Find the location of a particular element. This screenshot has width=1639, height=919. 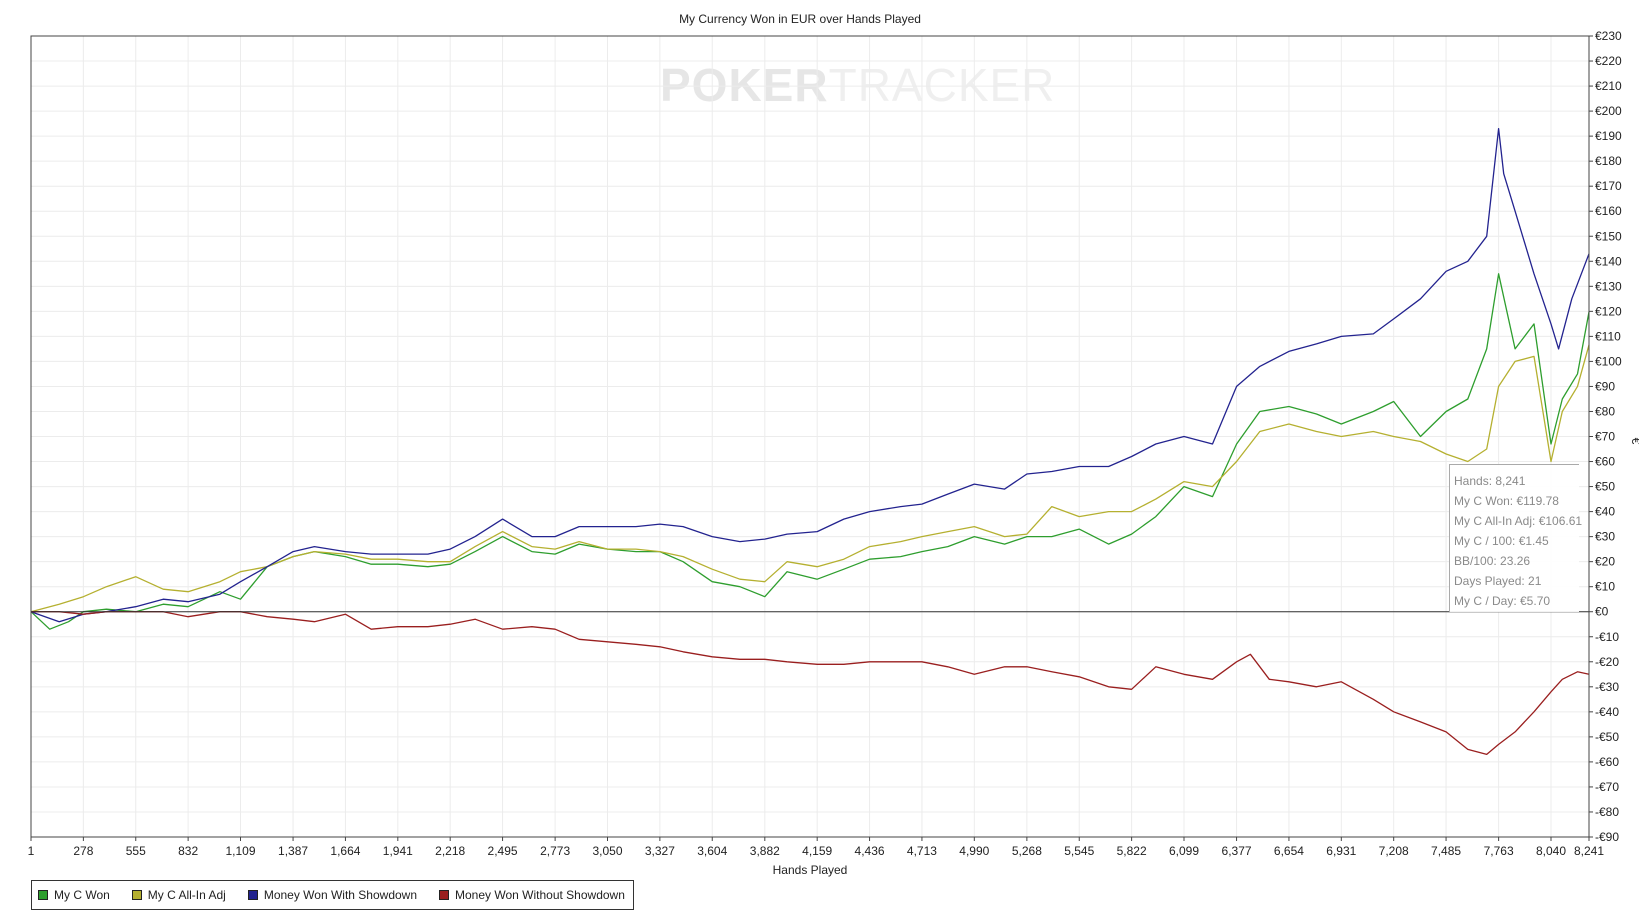

x-tick-label: 8,040 is located at coordinates (1551, 851).